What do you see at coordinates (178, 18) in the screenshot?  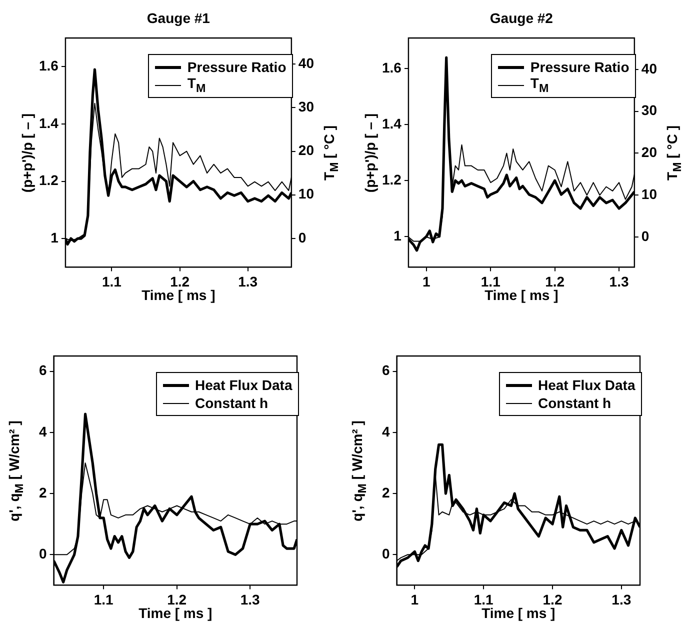 I see `chart-title: Gauge #1` at bounding box center [178, 18].